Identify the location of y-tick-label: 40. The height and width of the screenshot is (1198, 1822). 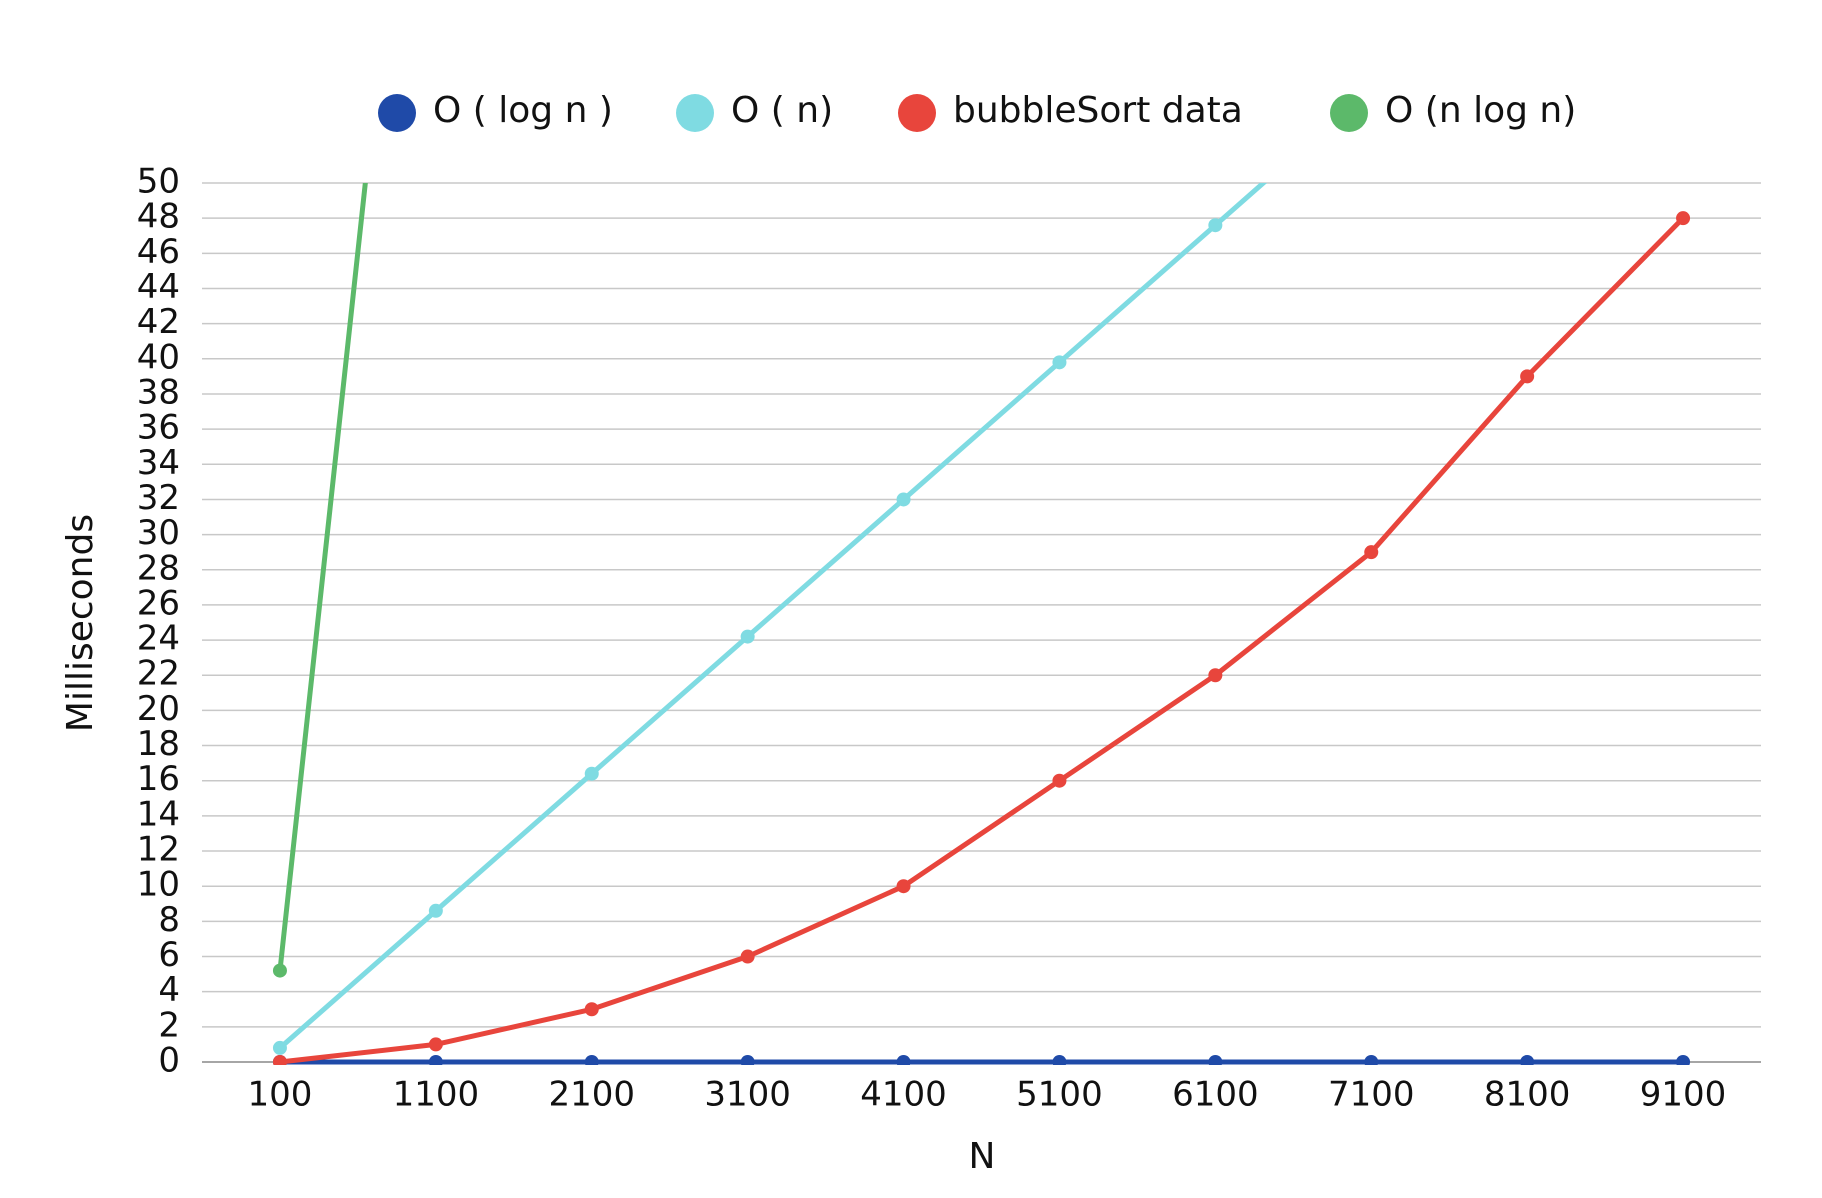
(158, 357).